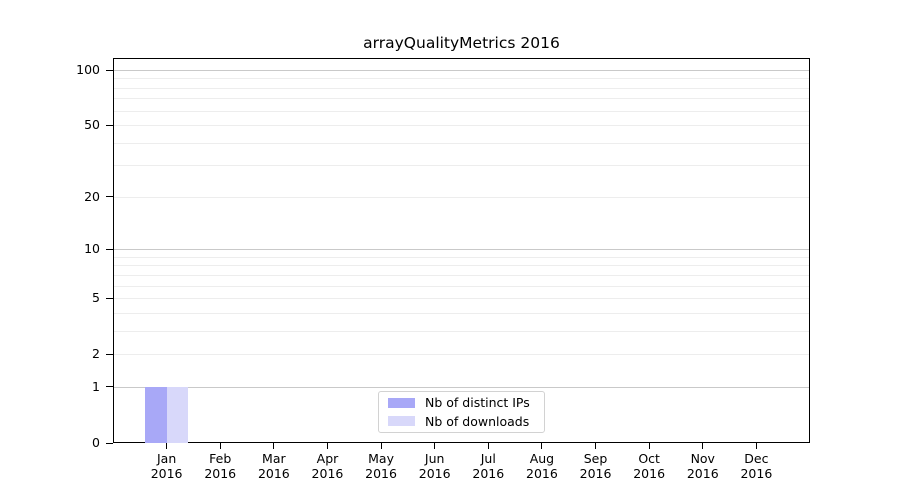 This screenshot has height=500, width=900. I want to click on month-label: Sep, so click(595, 458).